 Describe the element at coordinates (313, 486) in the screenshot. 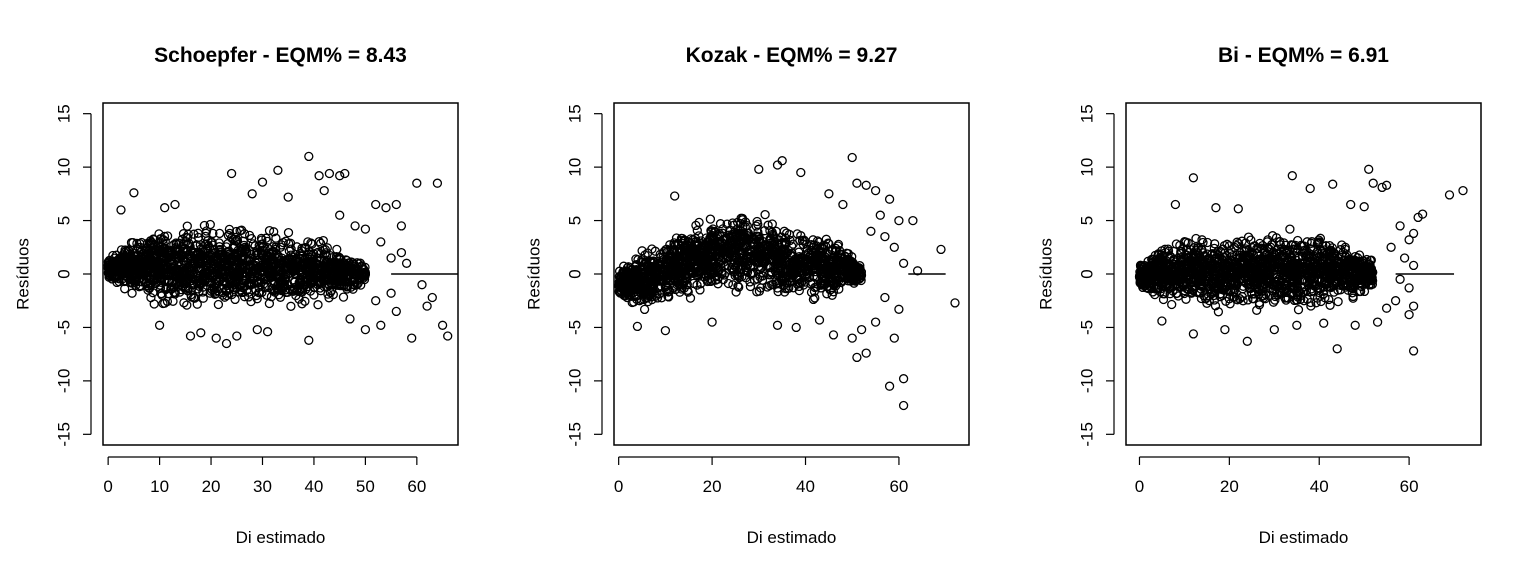

I see `x-tick-label: 40` at that location.